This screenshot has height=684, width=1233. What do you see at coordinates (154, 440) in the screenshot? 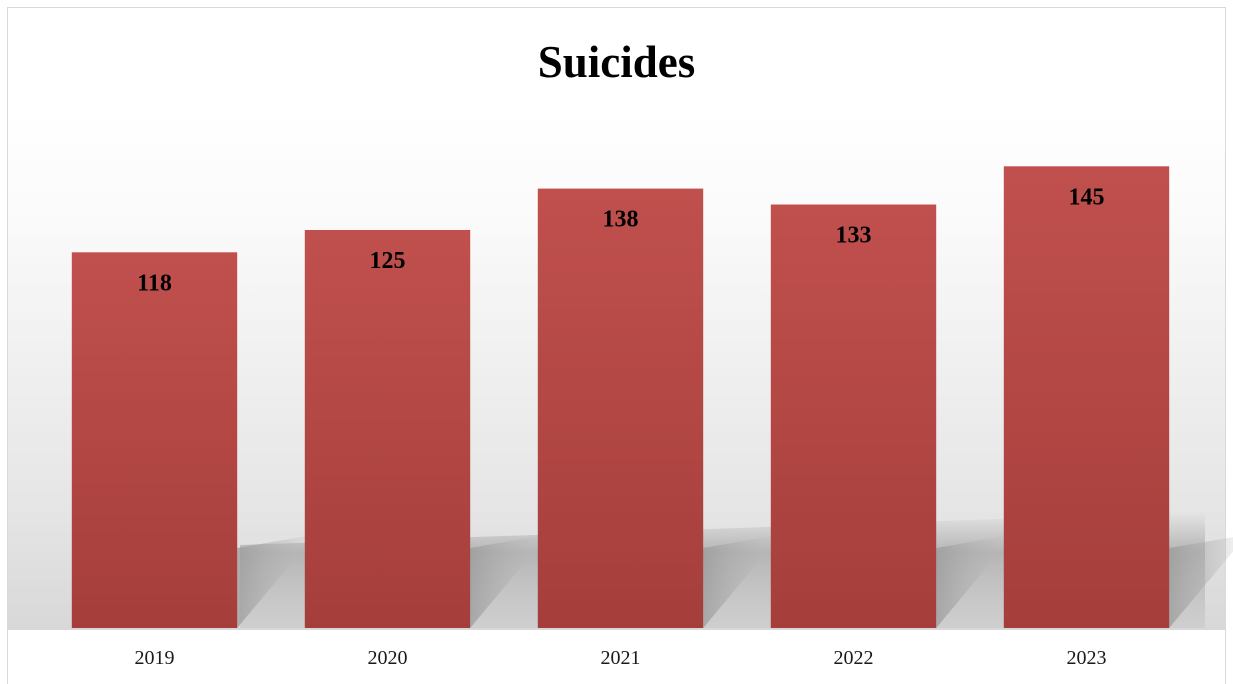
I see `bar-2019` at bounding box center [154, 440].